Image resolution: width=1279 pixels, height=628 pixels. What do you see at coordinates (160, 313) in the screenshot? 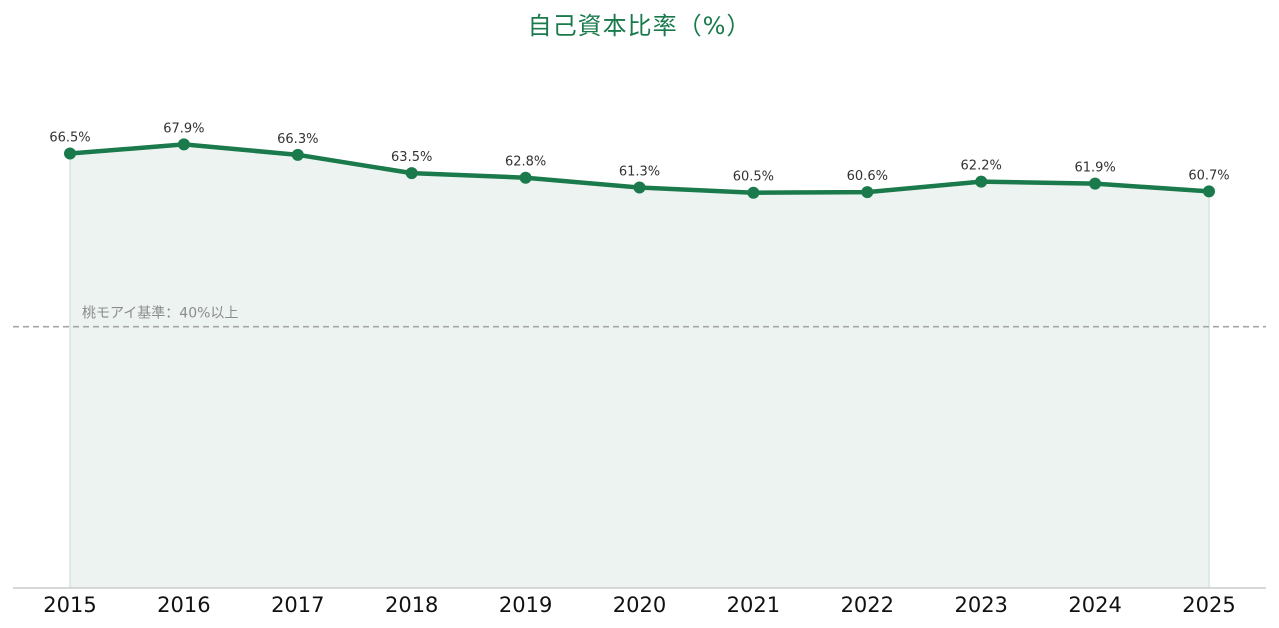
I see `reference-line-label: 桃モアイ基準：40%以上` at bounding box center [160, 313].